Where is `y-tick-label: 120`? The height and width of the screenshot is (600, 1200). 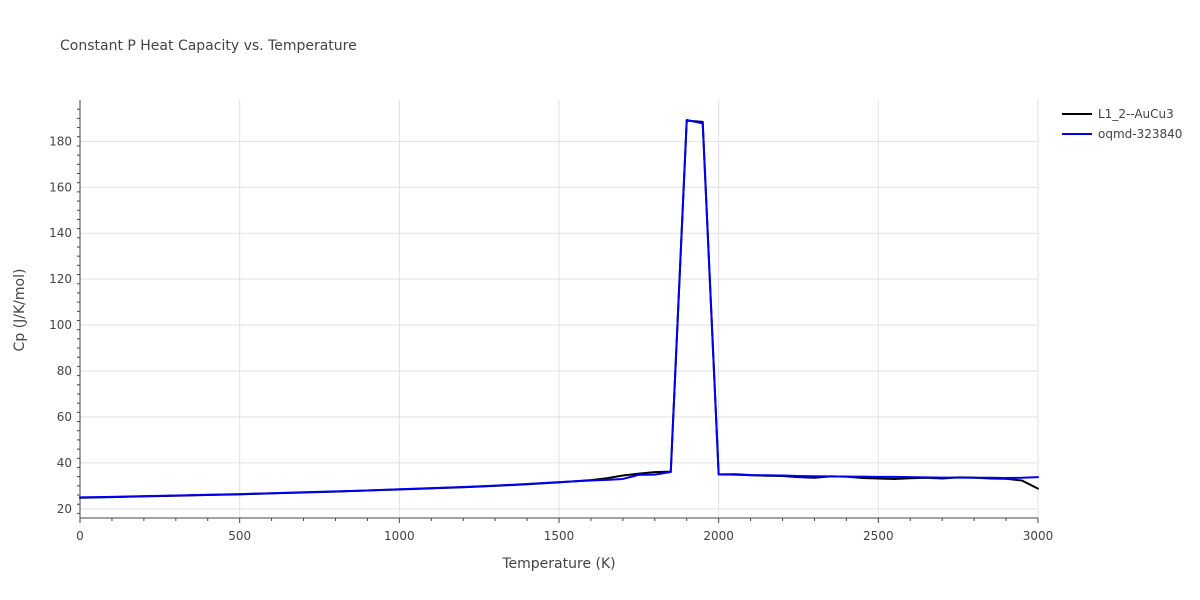 y-tick-label: 120 is located at coordinates (60, 279).